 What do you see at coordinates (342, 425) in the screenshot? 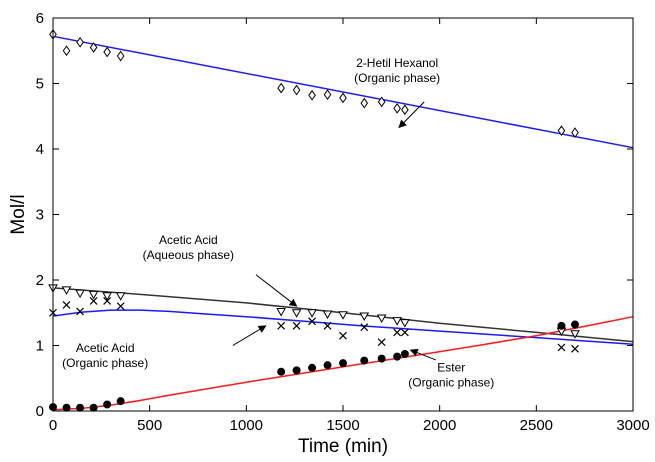
I see `x-tick-label: 1500` at bounding box center [342, 425].